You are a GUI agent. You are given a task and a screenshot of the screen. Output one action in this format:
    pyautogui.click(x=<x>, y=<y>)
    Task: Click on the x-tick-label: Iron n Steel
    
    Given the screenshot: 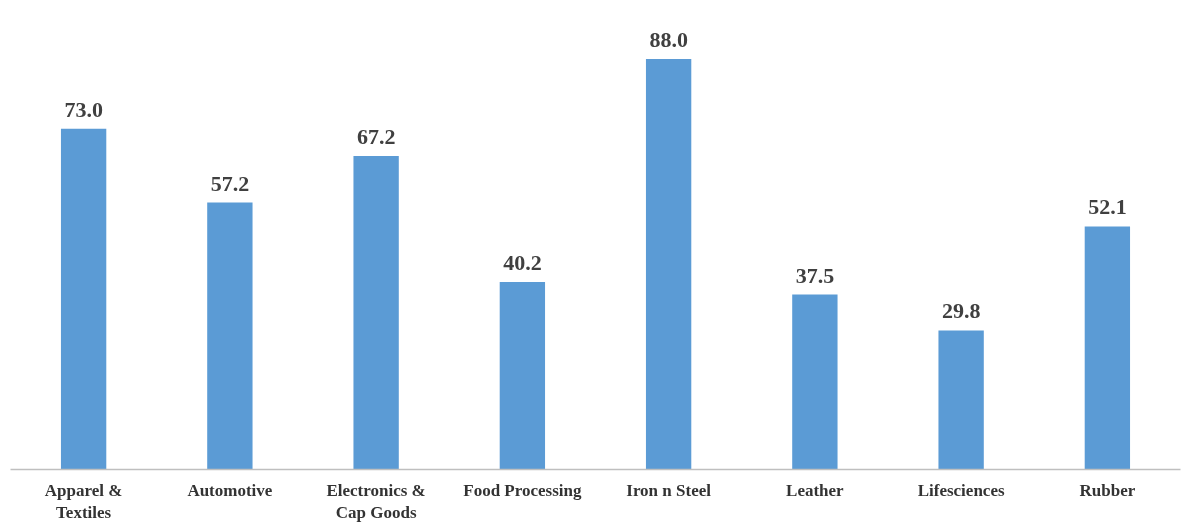 What is the action you would take?
    pyautogui.click(x=669, y=490)
    